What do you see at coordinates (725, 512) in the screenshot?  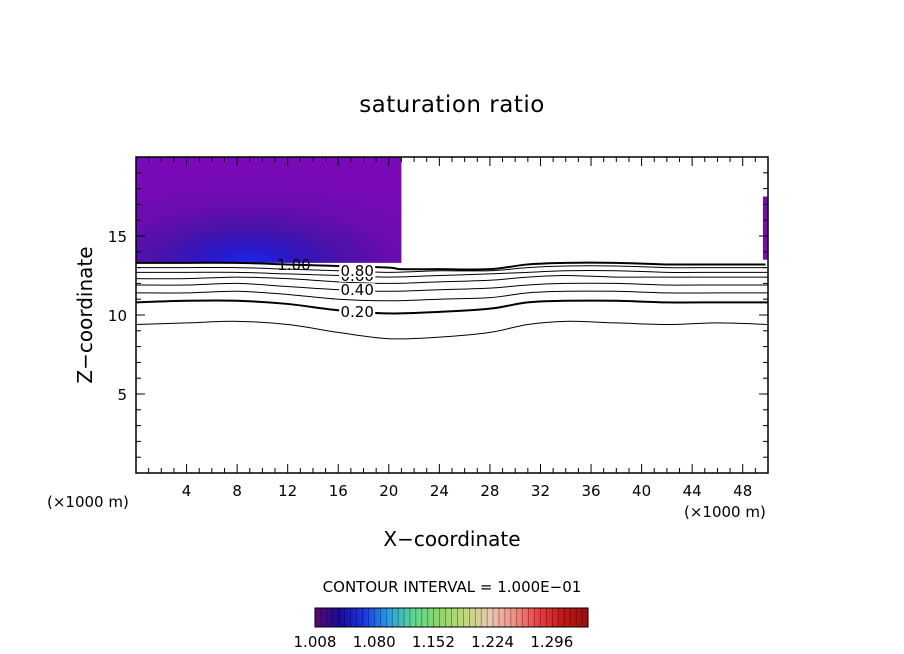 I see `x-axis-units: (×1000 m)` at bounding box center [725, 512].